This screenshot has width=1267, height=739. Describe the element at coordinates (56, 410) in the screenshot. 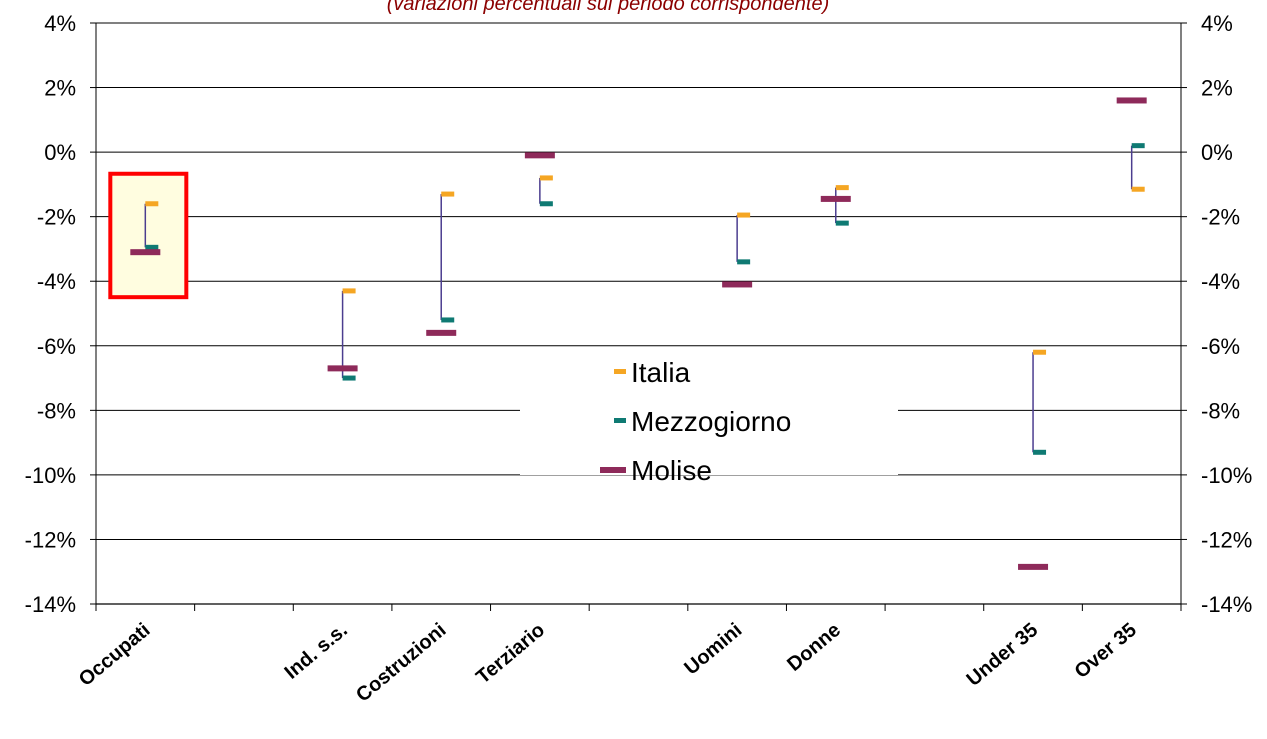

I see `y-tick-label-left: -8%` at that location.